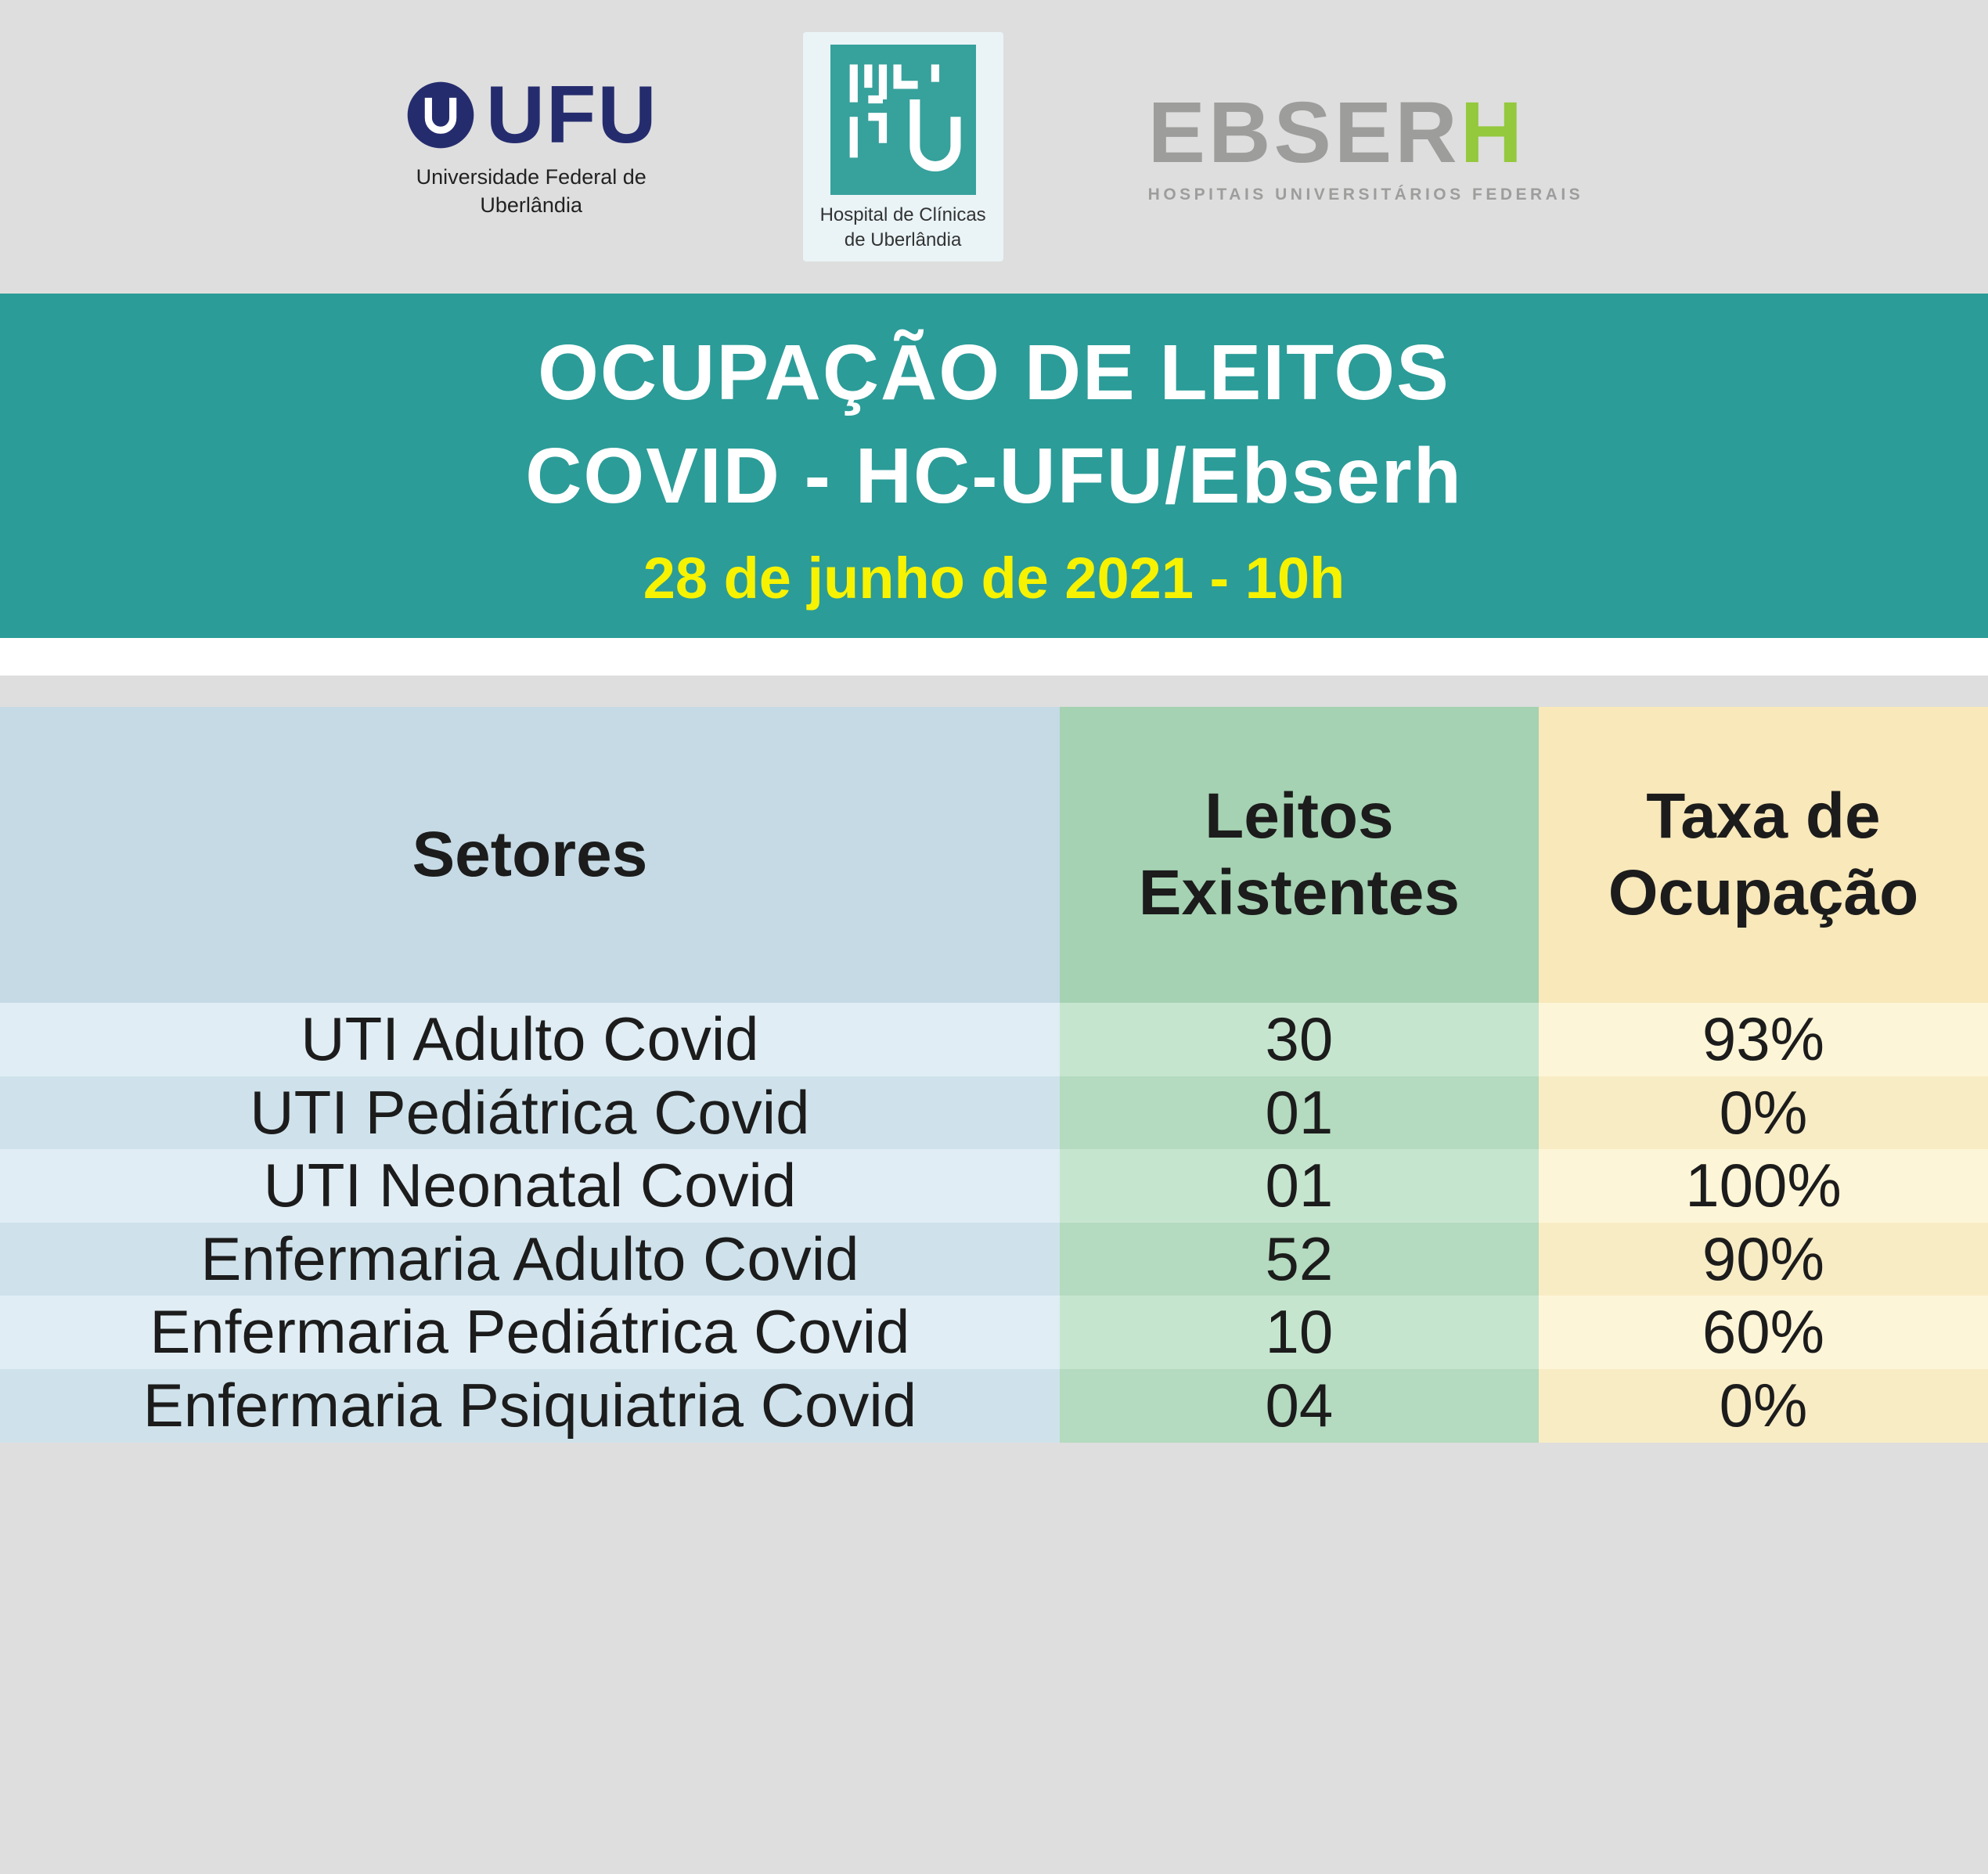 This screenshot has height=1874, width=1988. I want to click on ebserh-wordmark-green: H, so click(1493, 133).